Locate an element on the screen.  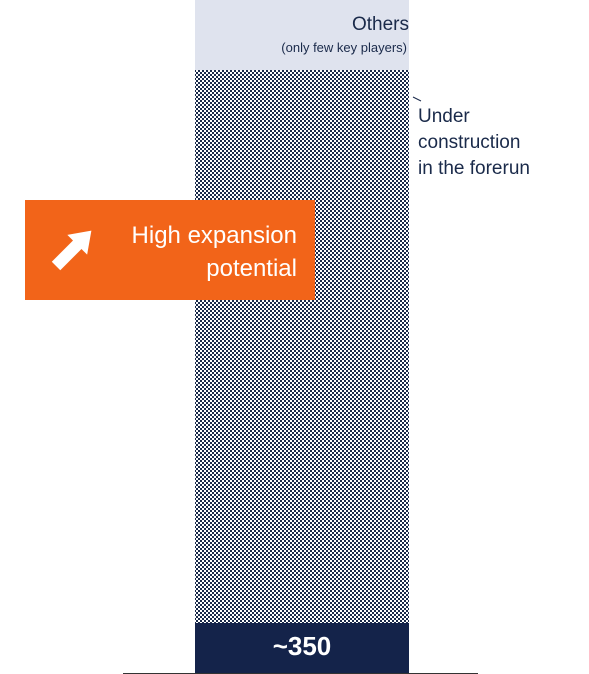
total-label: ~350 is located at coordinates (302, 646).